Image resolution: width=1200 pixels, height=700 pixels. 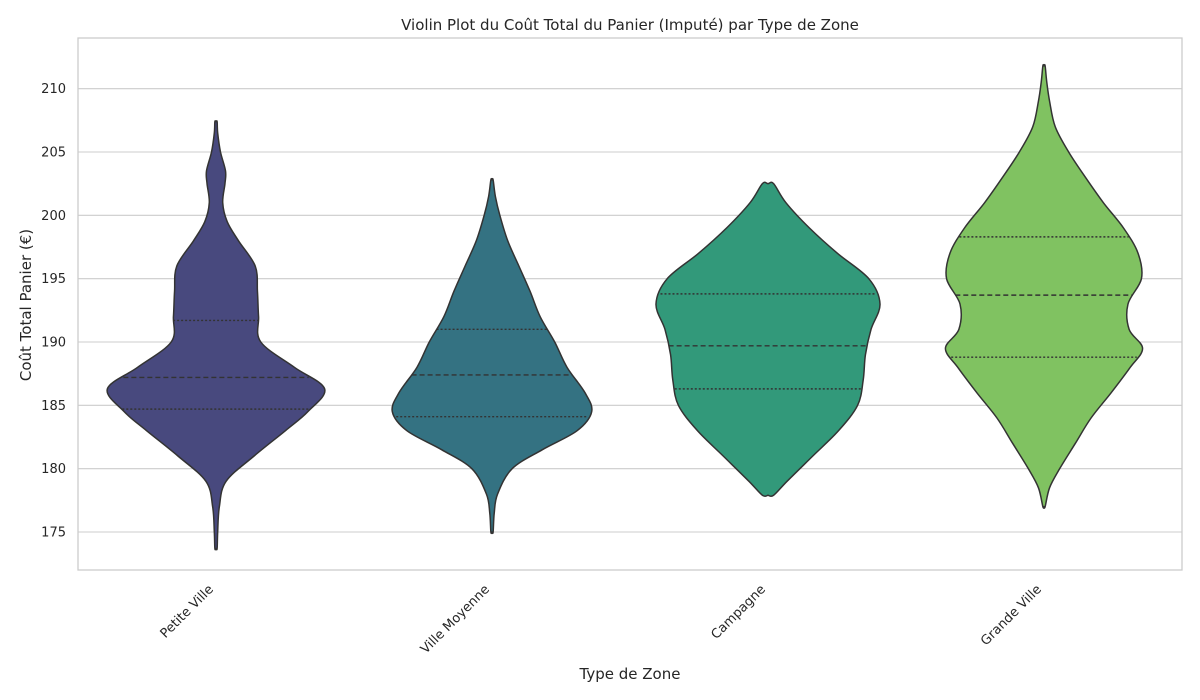 I want to click on x-tick-label: Campagne, so click(x=738, y=612).